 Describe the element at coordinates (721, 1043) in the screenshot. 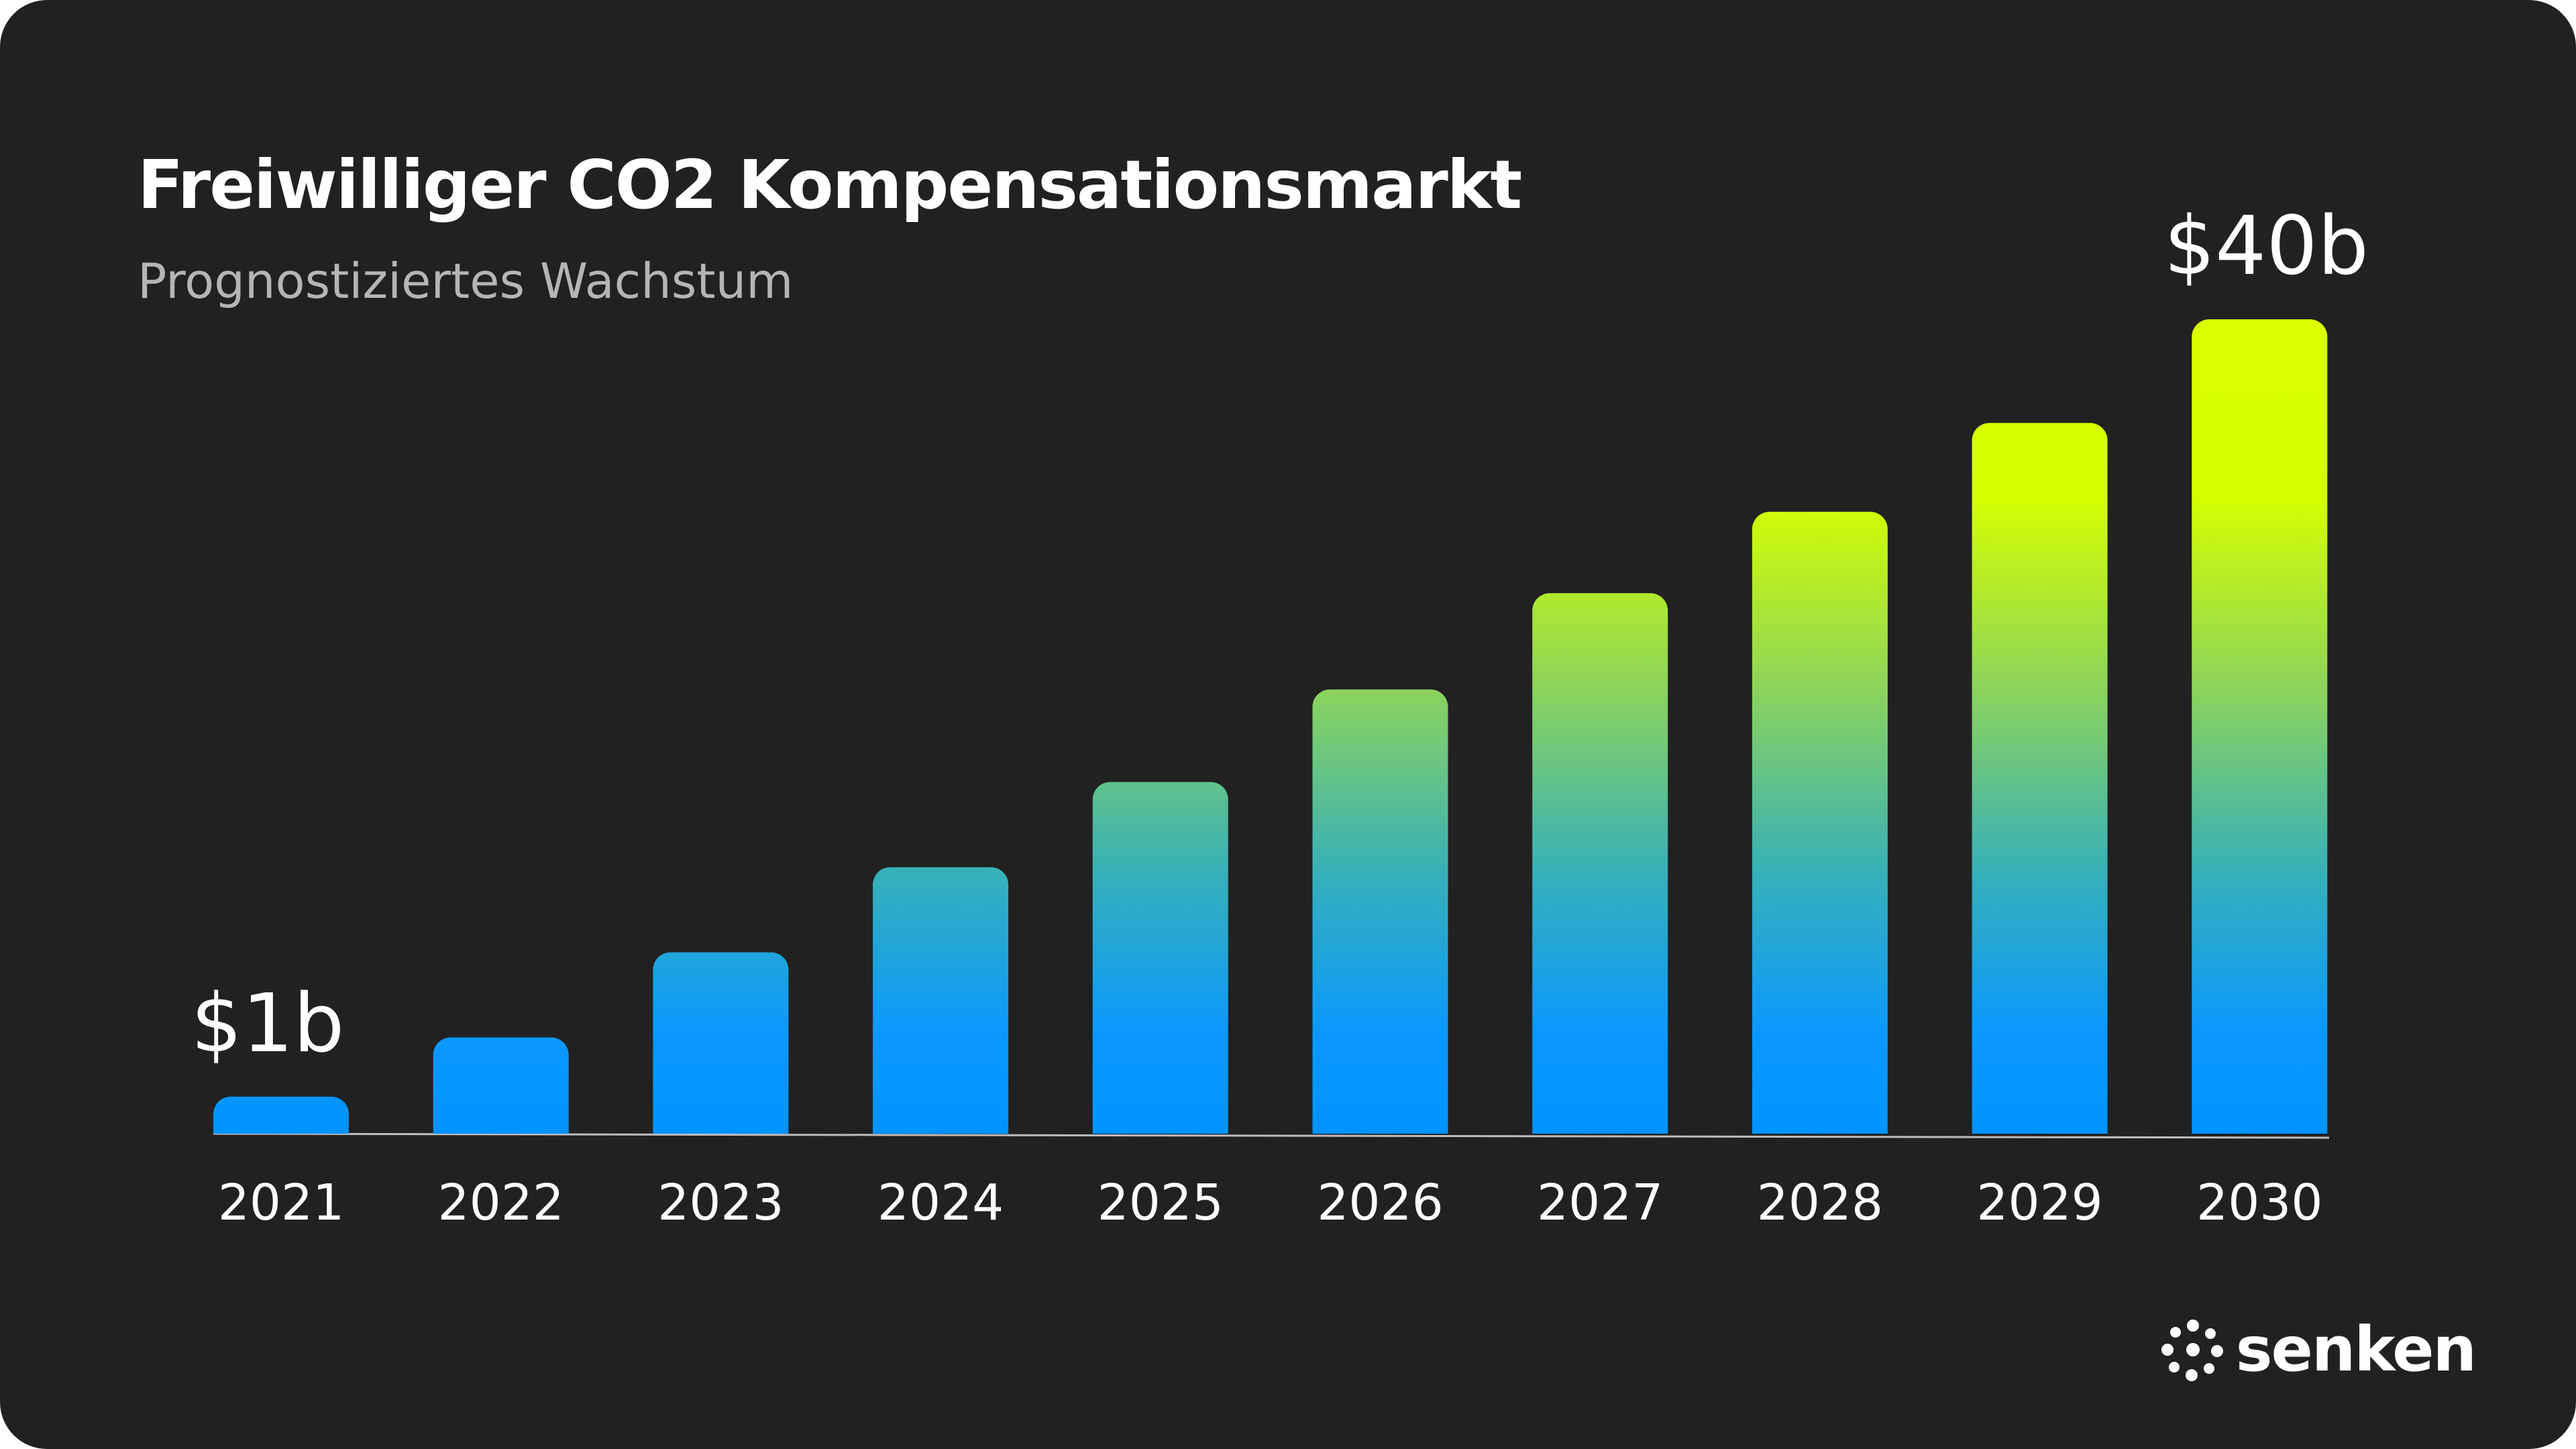

I see `bar-2023` at that location.